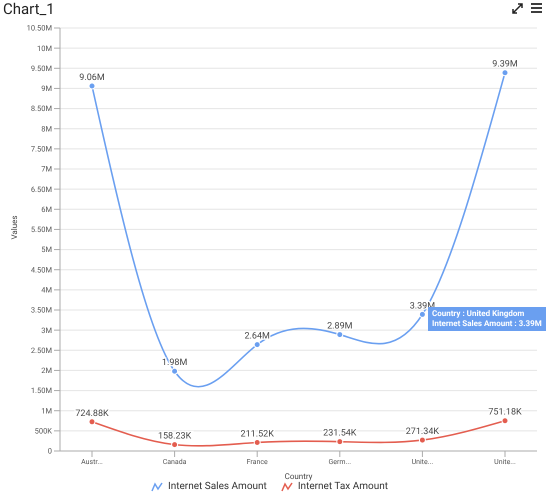 The width and height of the screenshot is (547, 503). I want to click on chart-title: Chart_1, so click(29, 9).